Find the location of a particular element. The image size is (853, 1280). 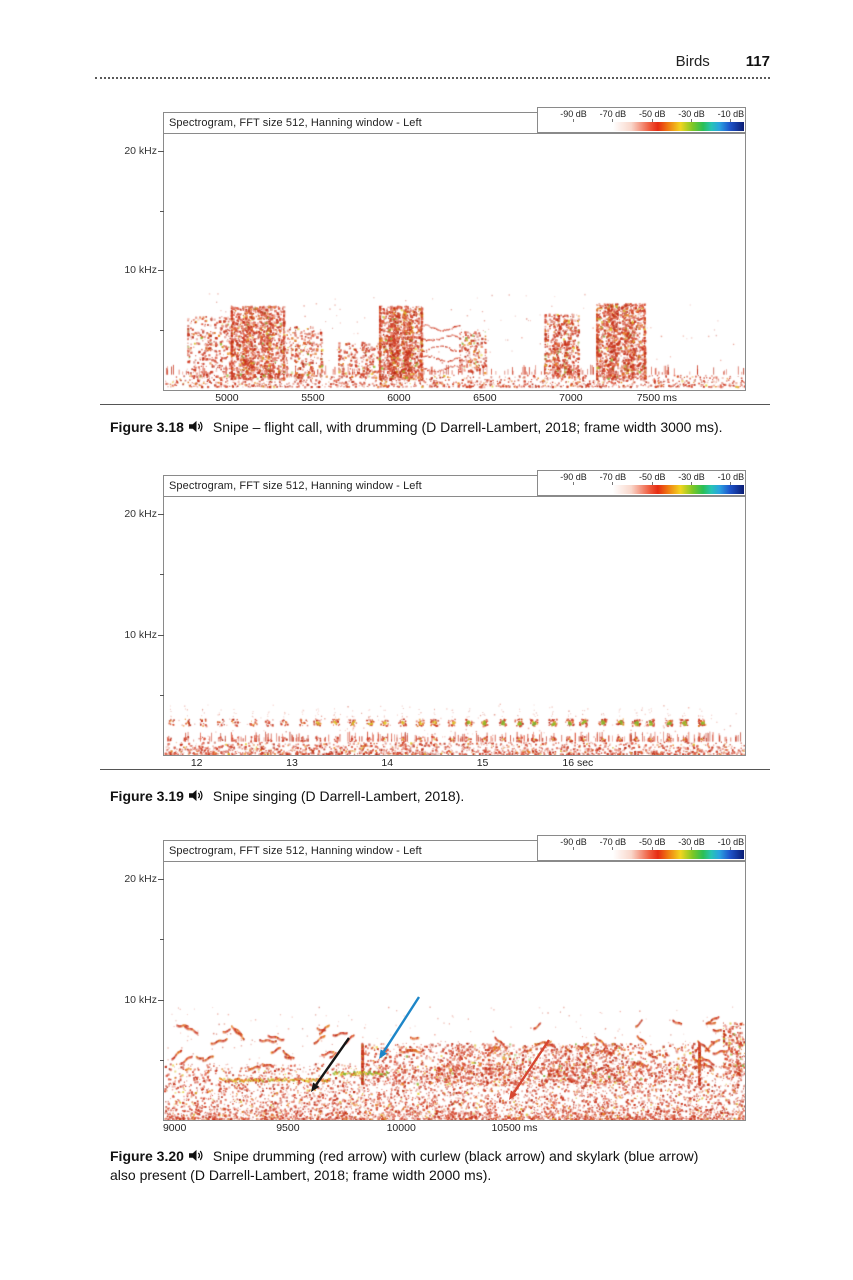

dotted-rule is located at coordinates (432, 78).